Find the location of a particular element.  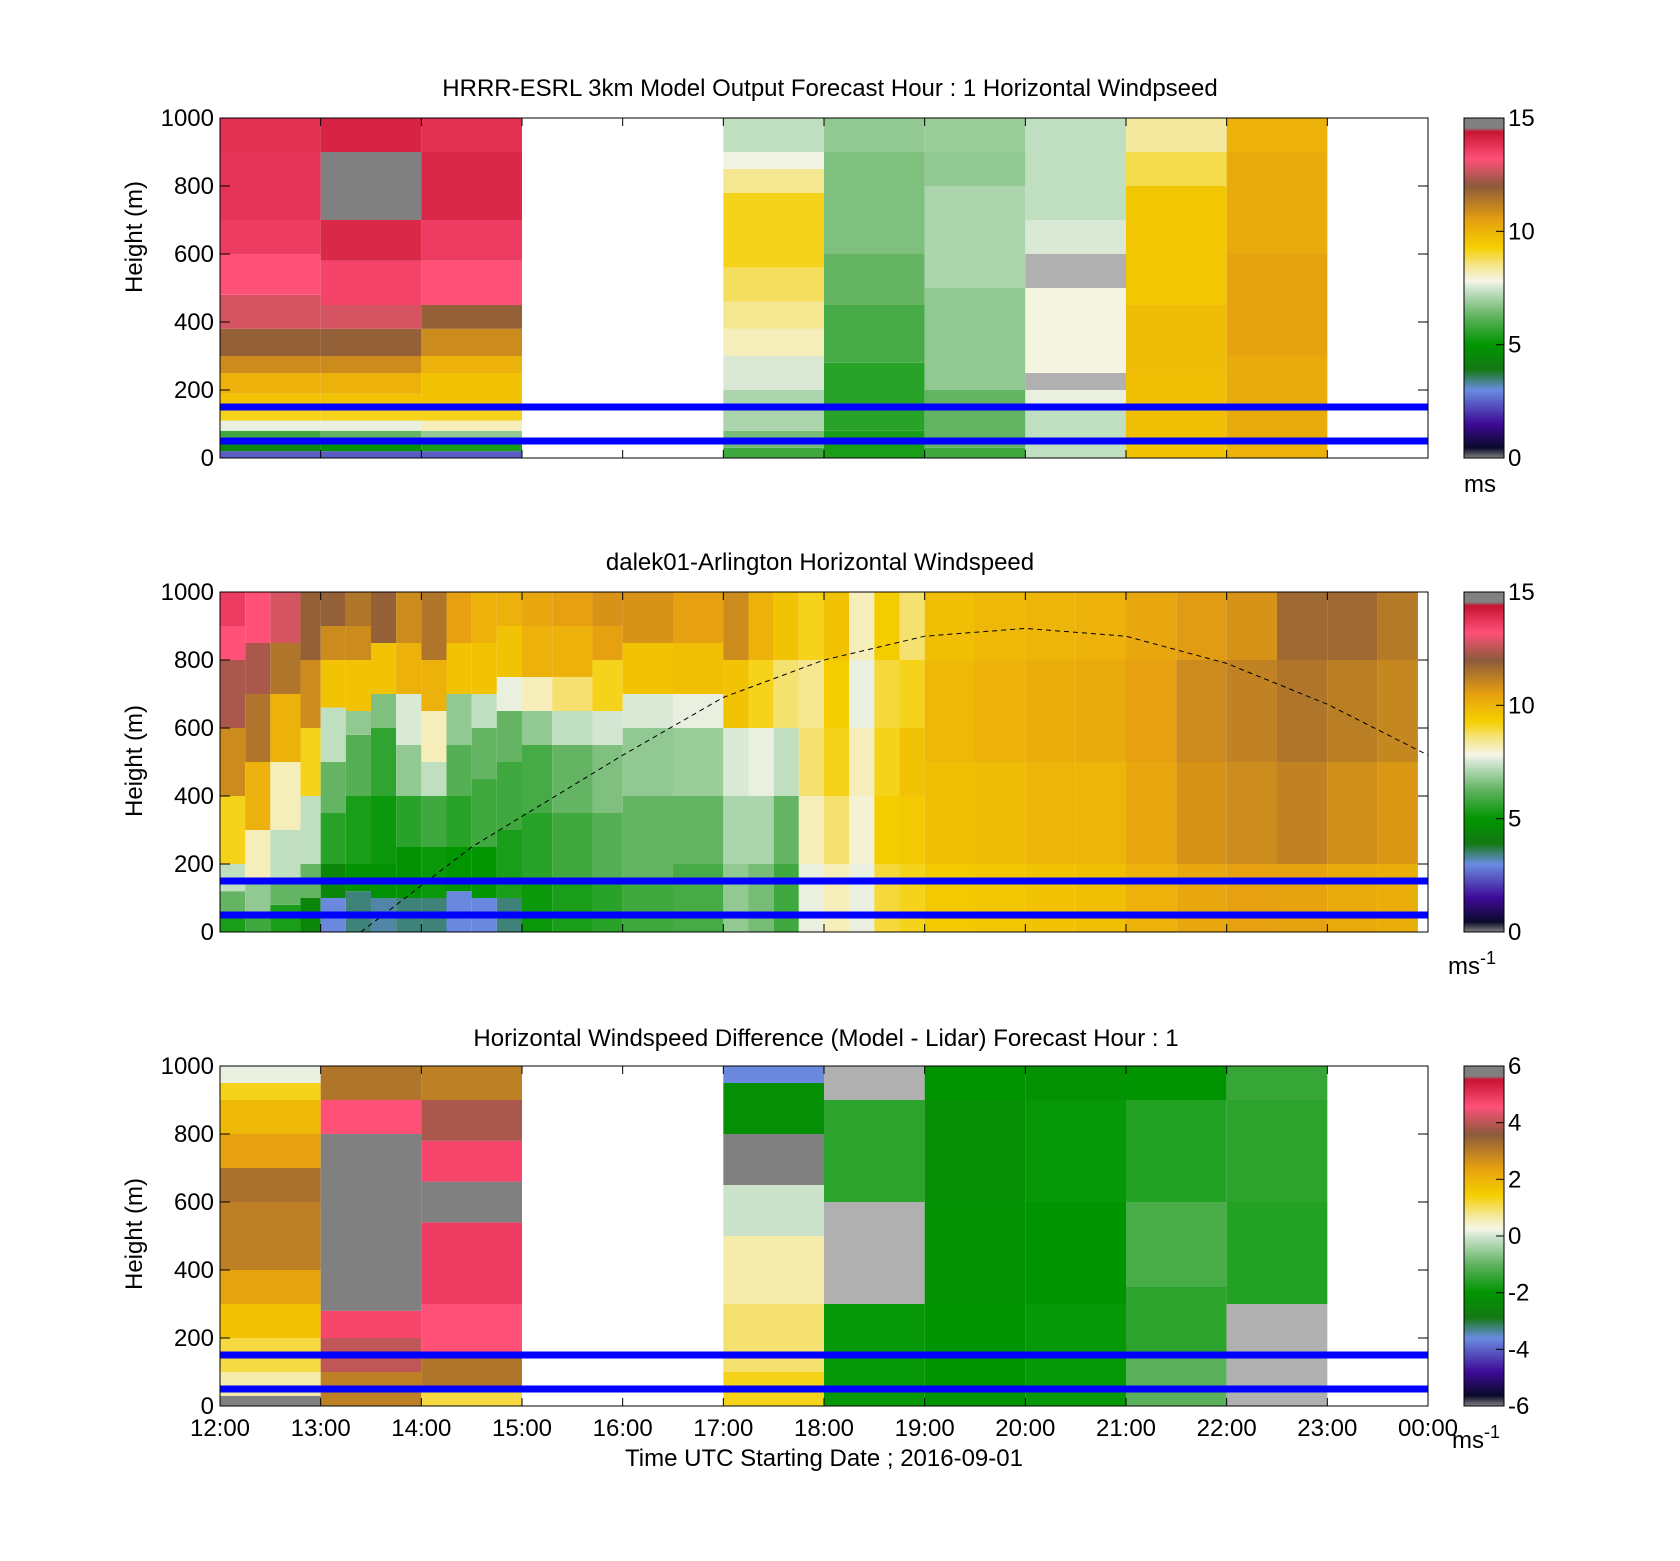

y-tick-label: 0 is located at coordinates (207, 932).